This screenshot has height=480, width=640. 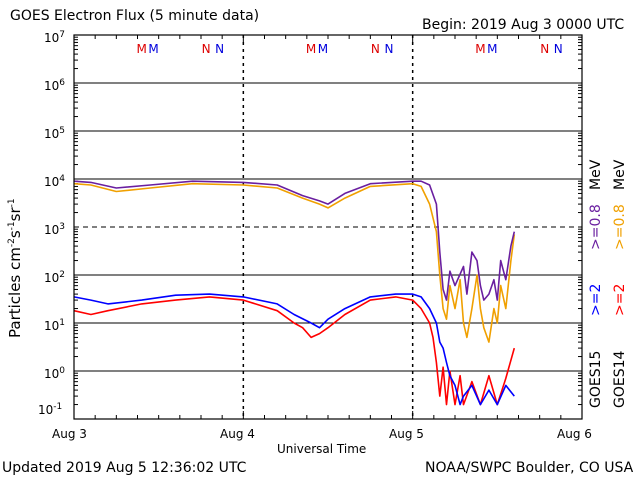 What do you see at coordinates (55, 325) in the screenshot?
I see `y-tick-1e1: 101` at bounding box center [55, 325].